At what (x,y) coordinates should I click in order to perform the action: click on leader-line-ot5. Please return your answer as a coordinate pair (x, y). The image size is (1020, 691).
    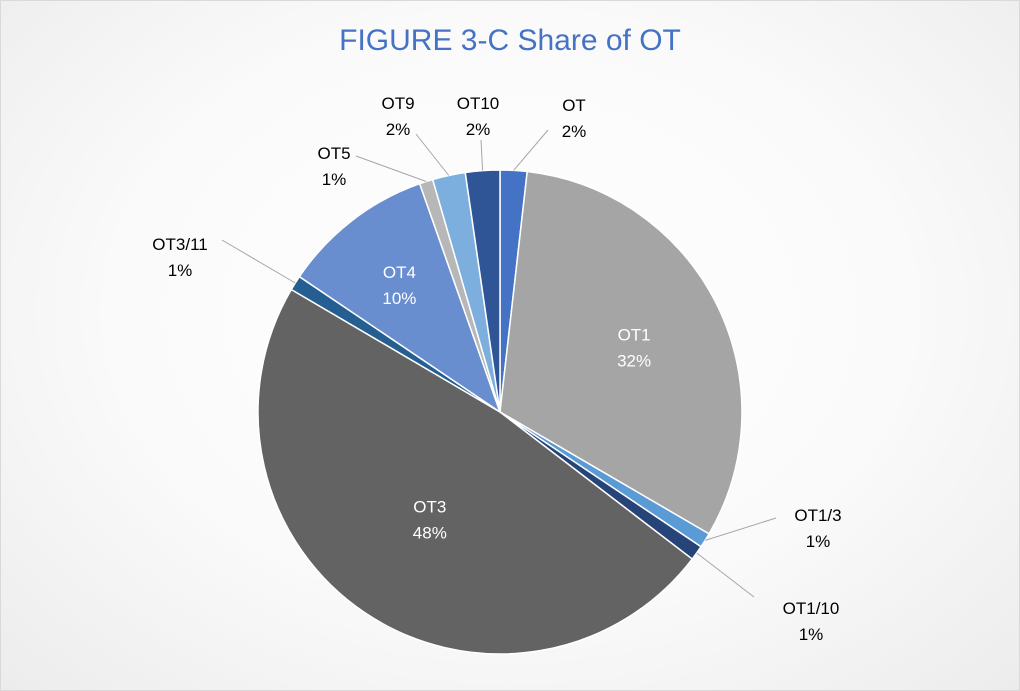
    Looking at the image, I should click on (391, 168).